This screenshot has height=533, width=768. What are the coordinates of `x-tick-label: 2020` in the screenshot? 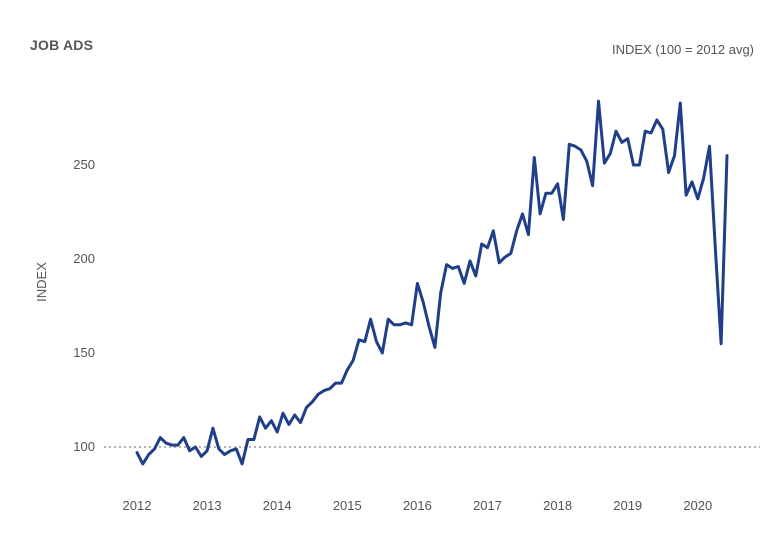 It's located at (697, 505).